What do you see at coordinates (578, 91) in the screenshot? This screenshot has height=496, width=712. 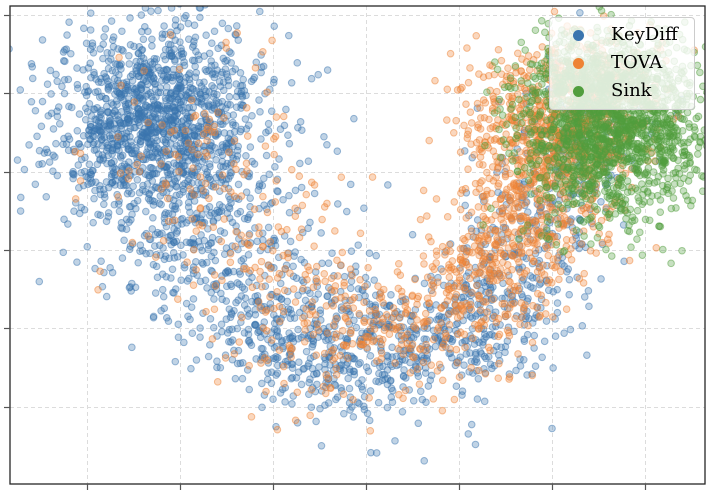 I see `sink-marker-icon` at bounding box center [578, 91].